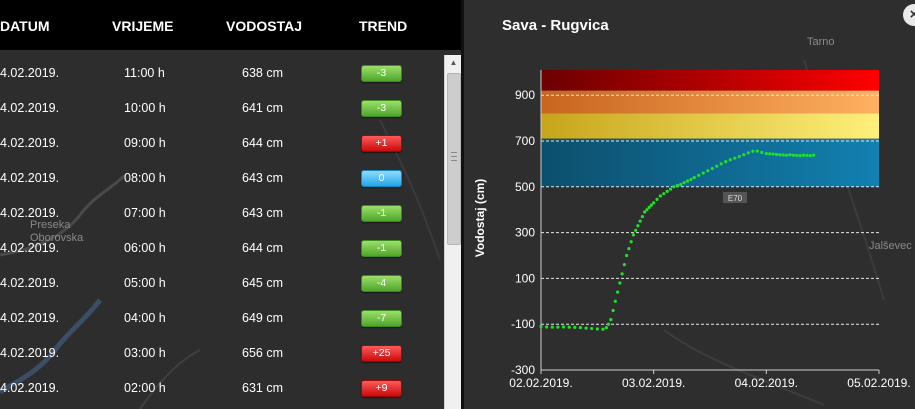  What do you see at coordinates (262, 388) in the screenshot?
I see `cell-vodostaj: 631 cm` at bounding box center [262, 388].